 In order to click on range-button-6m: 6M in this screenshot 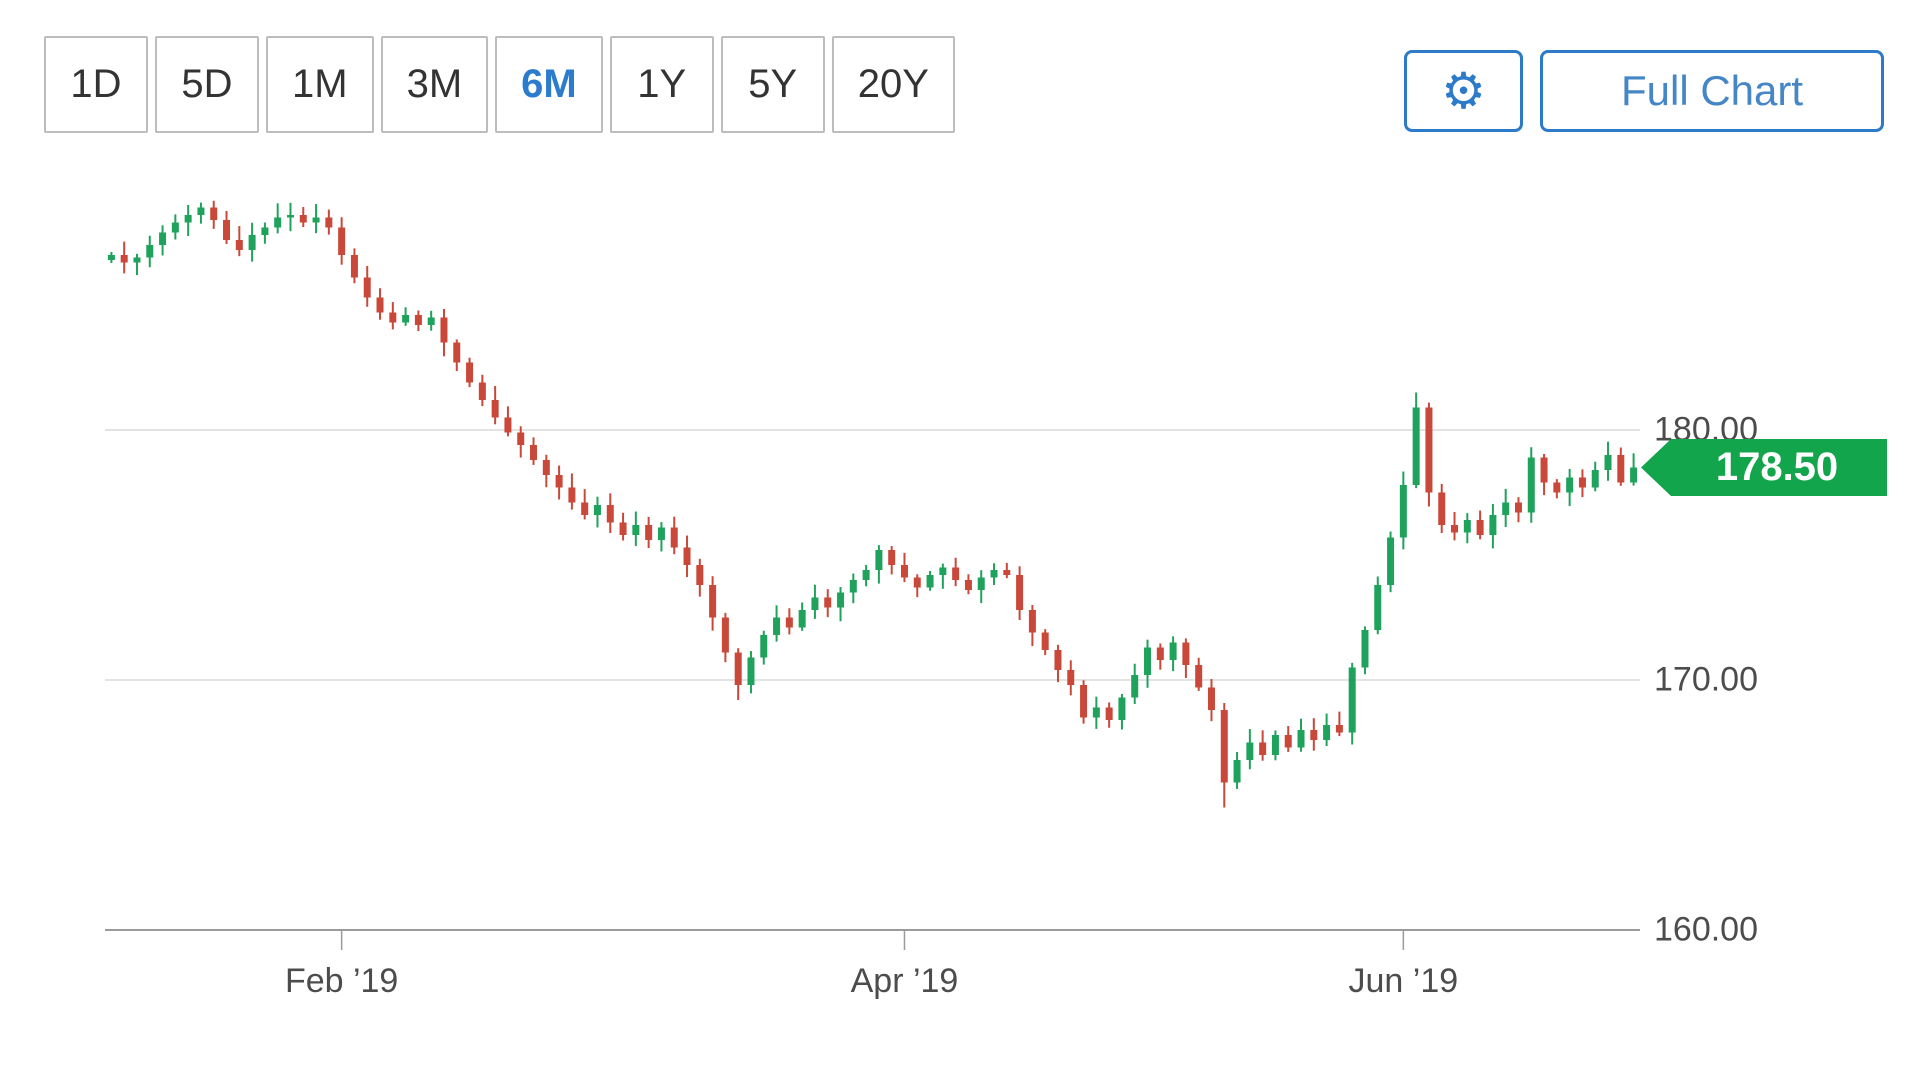, I will do `click(549, 84)`.